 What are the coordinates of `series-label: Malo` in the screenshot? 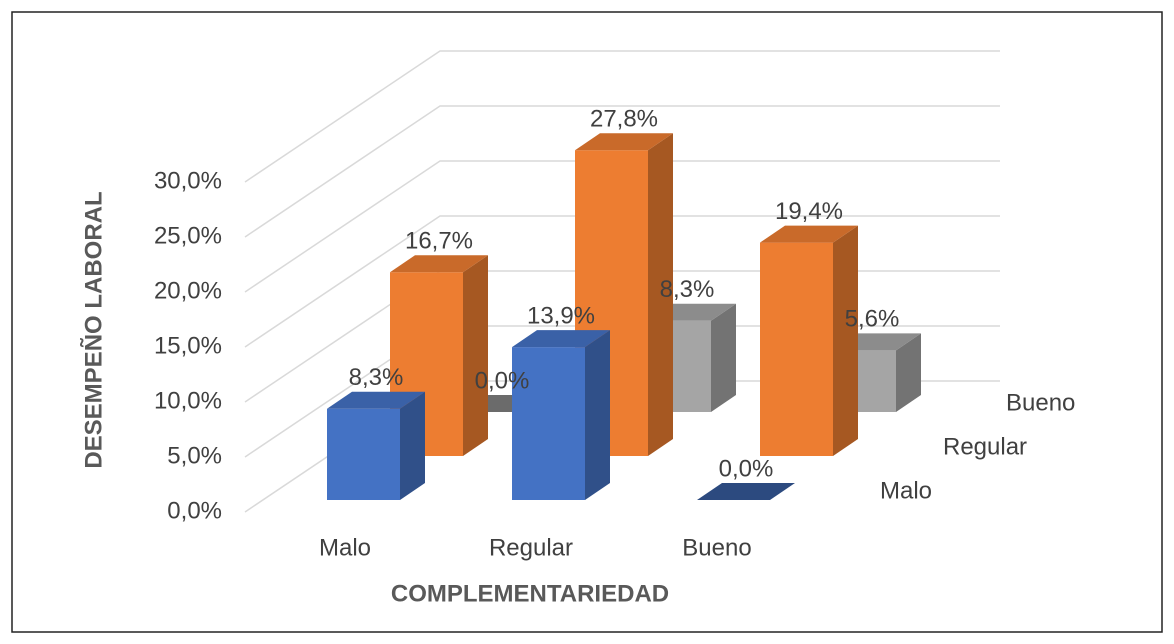 It's located at (906, 490).